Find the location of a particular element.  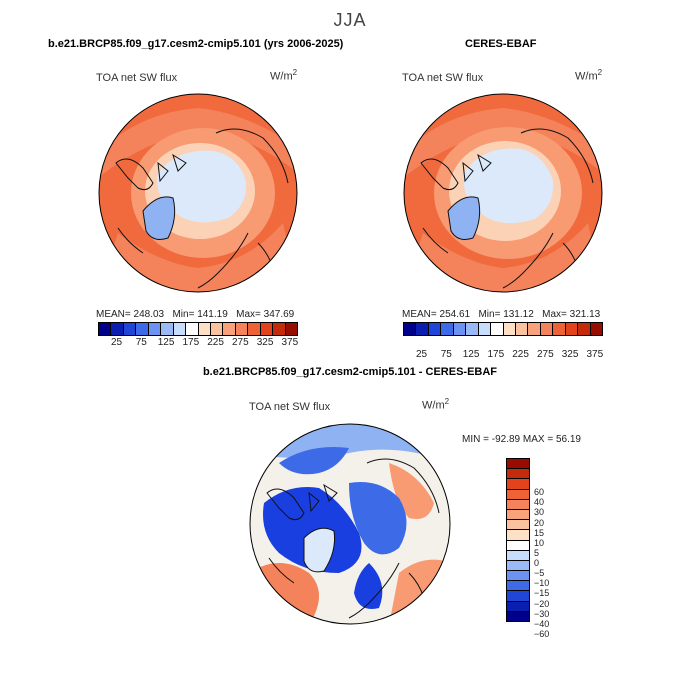

diff-colorbar-tick-label: −15 is located at coordinates (542, 593).